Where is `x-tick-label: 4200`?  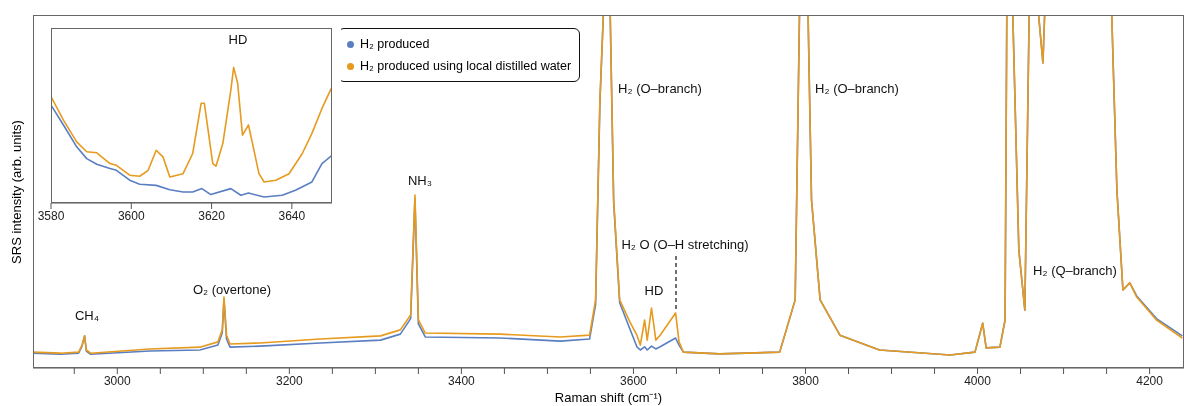 x-tick-label: 4200 is located at coordinates (1150, 380).